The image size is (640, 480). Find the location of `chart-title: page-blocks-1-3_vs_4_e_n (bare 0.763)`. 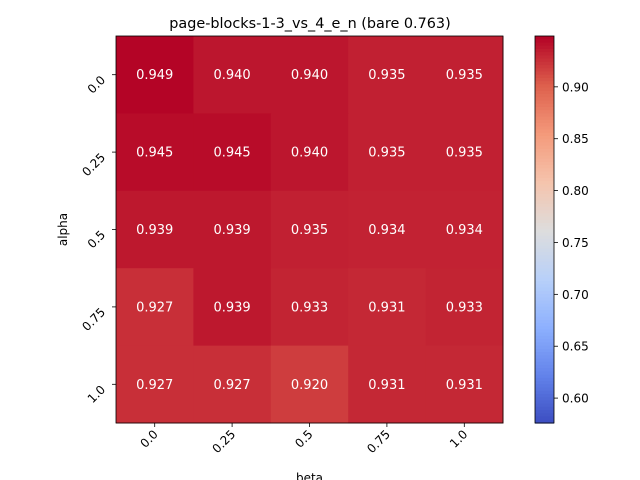

chart-title: page-blocks-1-3_vs_4_e_n (bare 0.763) is located at coordinates (309, 24).